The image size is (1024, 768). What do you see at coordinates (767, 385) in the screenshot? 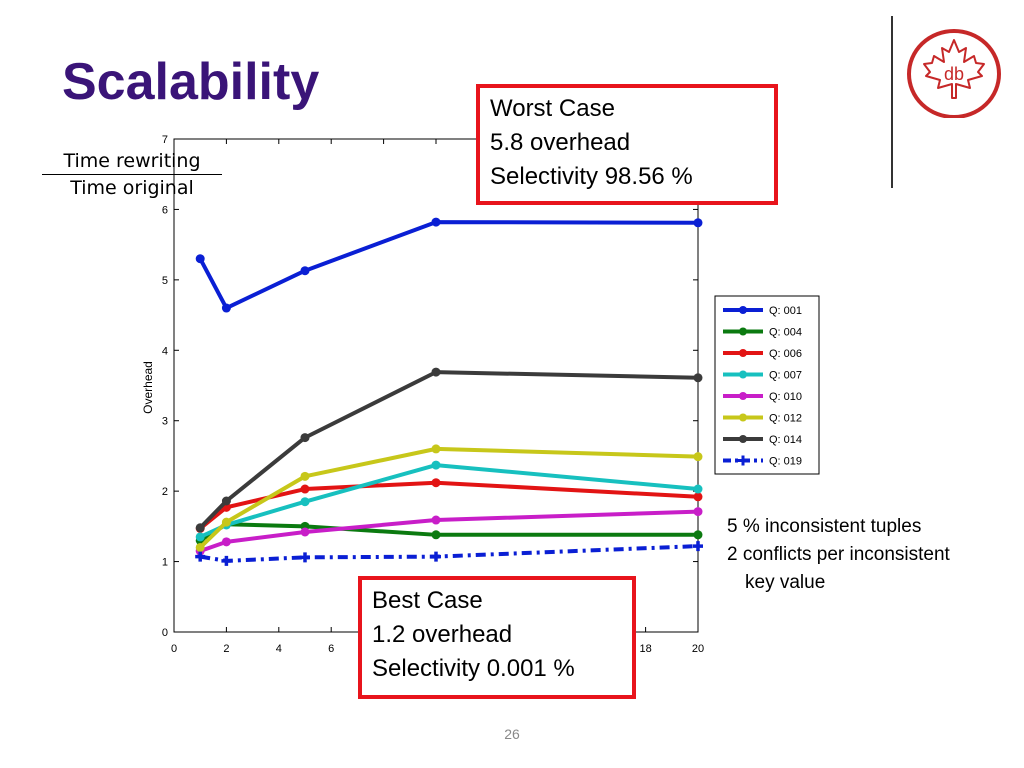
I see `legend-box` at bounding box center [767, 385].